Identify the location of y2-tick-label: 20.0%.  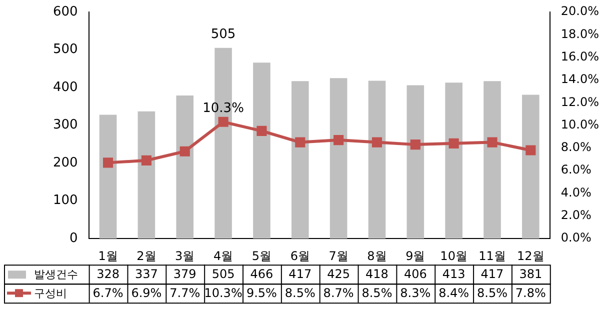
(580, 11).